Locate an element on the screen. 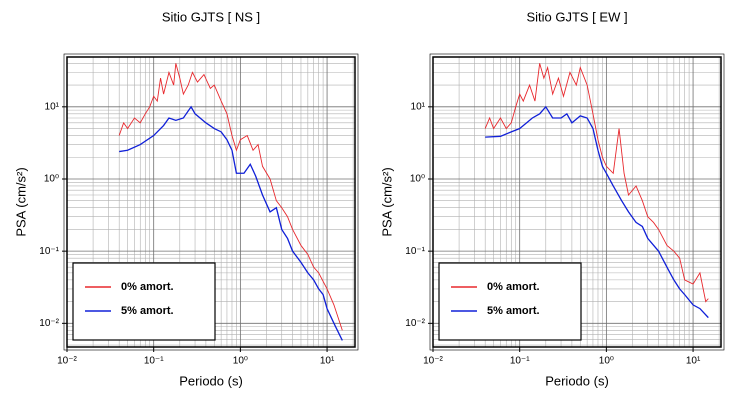  chart-title: Sitio GJTS [ EW ] is located at coordinates (576, 16).